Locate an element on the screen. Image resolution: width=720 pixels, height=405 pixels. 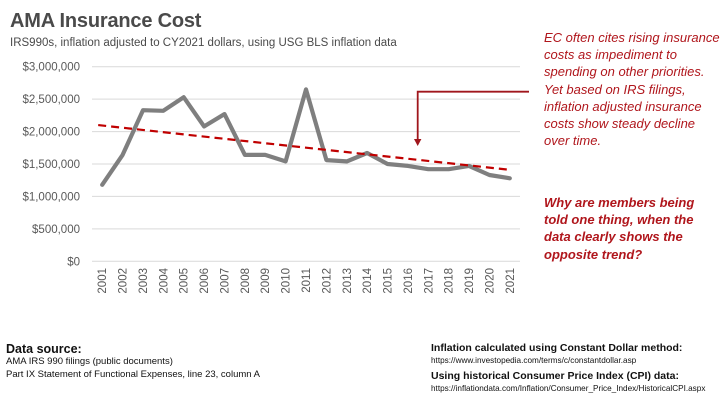
series-group is located at coordinates (305, 137).